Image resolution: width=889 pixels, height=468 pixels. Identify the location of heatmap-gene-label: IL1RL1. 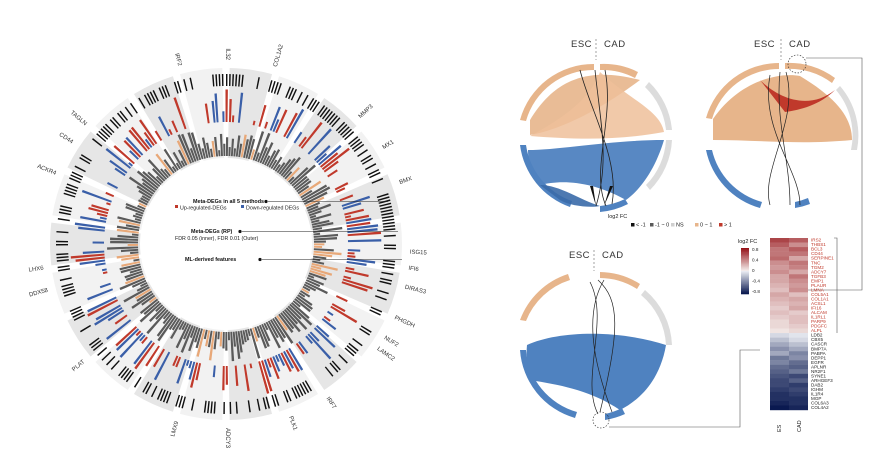
(818, 317).